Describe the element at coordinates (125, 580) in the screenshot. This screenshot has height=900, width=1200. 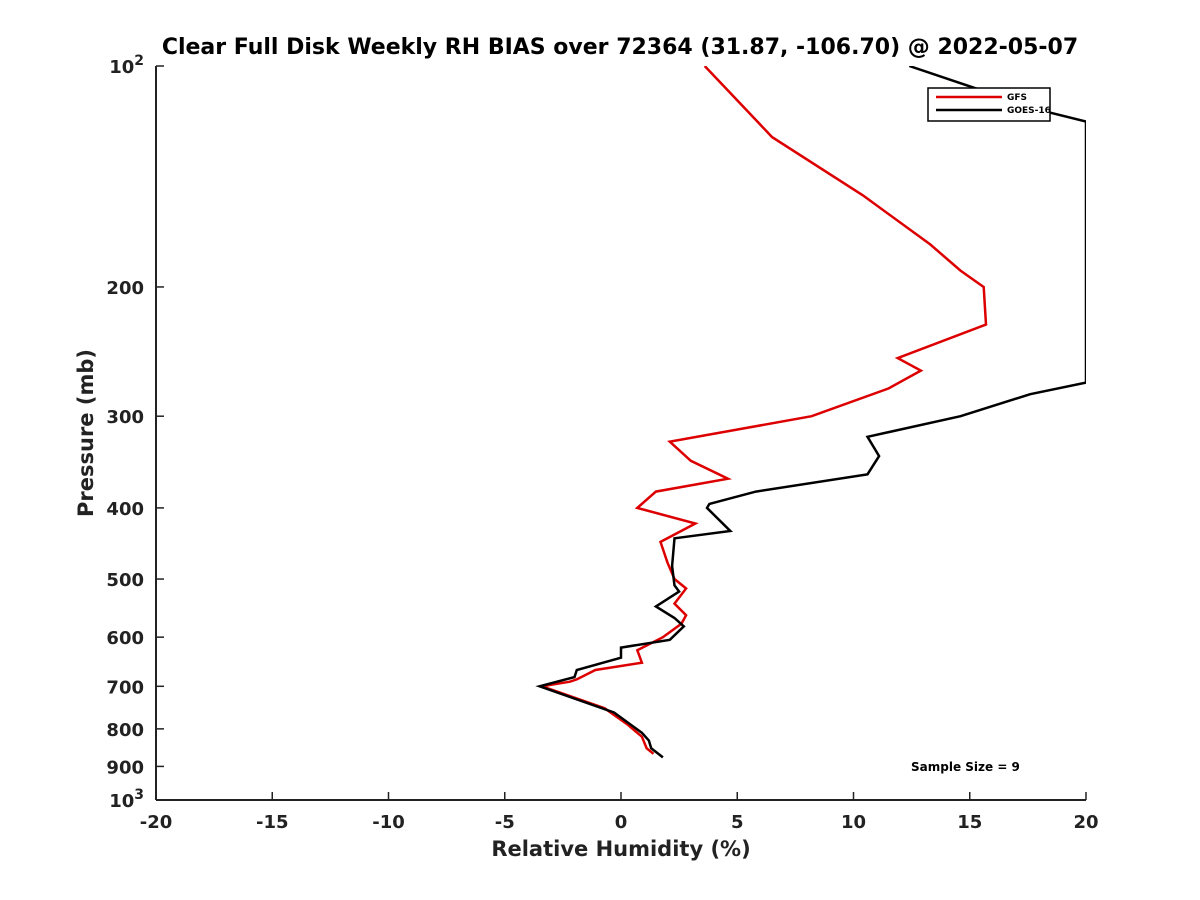
I see `y-tick-label: 500` at that location.